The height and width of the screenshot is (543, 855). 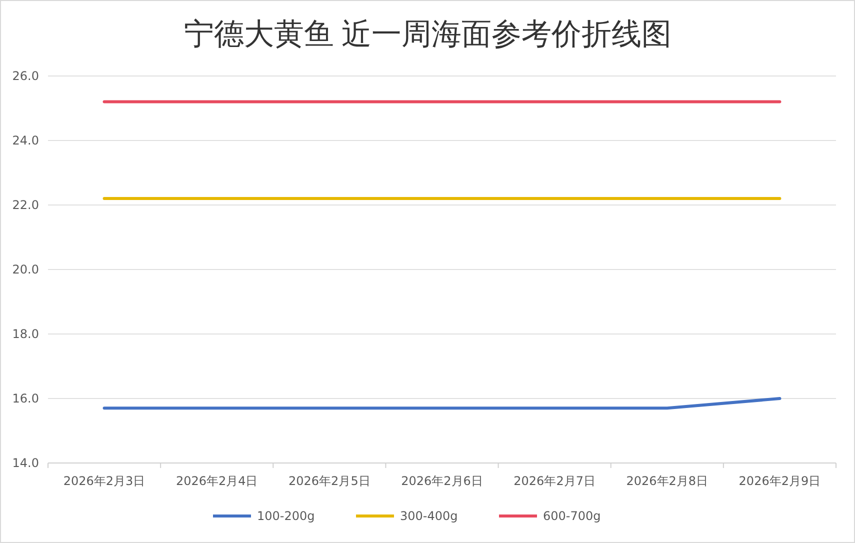 I want to click on y-tick-label: 20.0, so click(x=25, y=269).